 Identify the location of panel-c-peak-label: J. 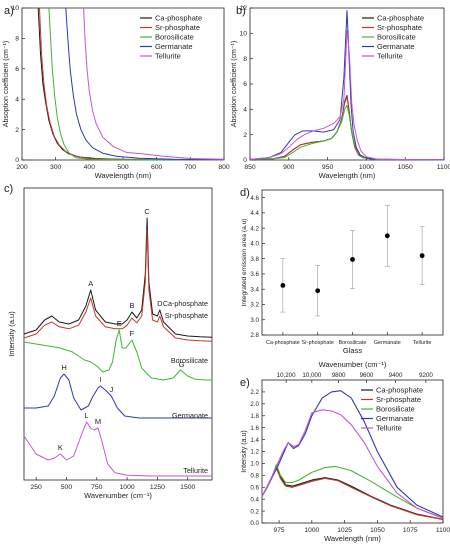
(111, 389).